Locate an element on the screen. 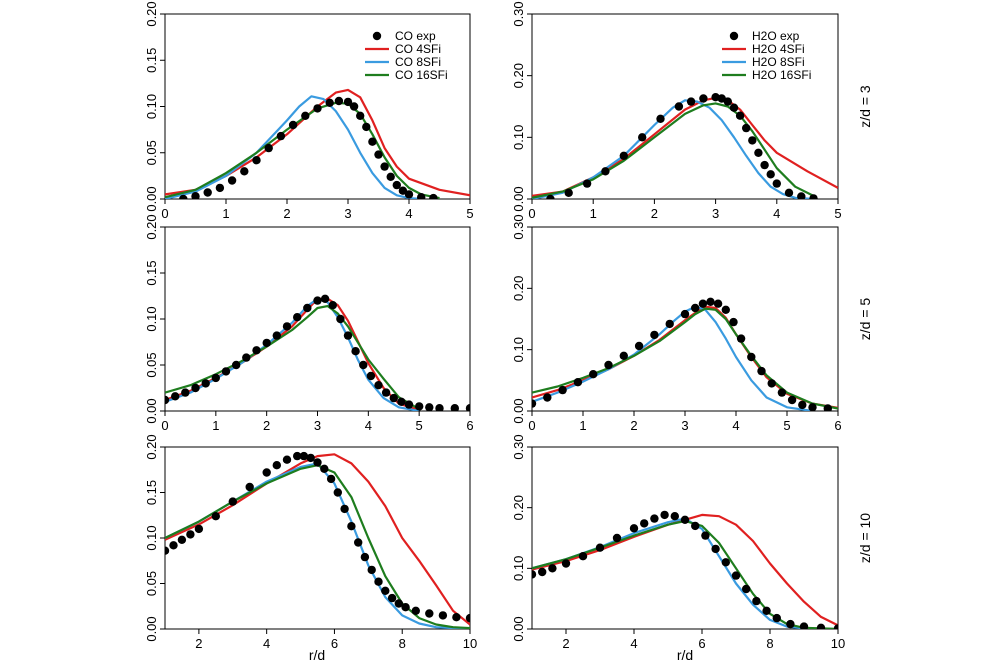 The image size is (1000, 666). y-tick-label: 0.30 is located at coordinates (518, 13).